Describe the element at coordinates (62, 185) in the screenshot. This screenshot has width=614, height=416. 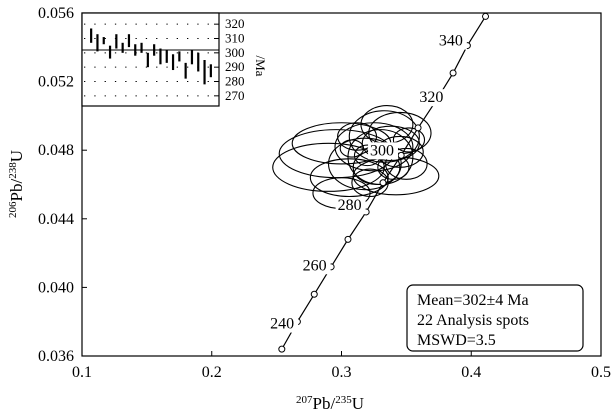
I see `y-axis-ticks: 0.036 0.040 0.044 0.048 0.052 0.056` at that location.